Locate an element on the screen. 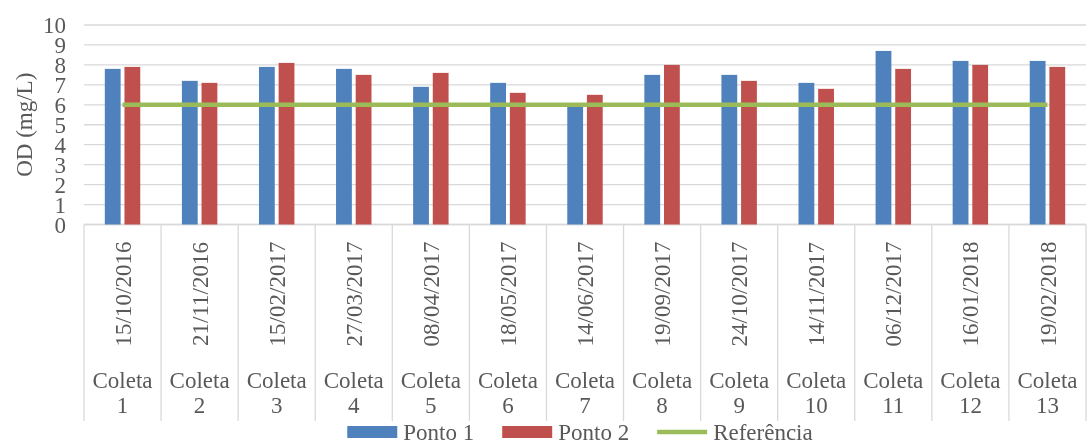 Image resolution: width=1092 pixels, height=441 pixels. legend-label: Ponto 2 is located at coordinates (594, 430).